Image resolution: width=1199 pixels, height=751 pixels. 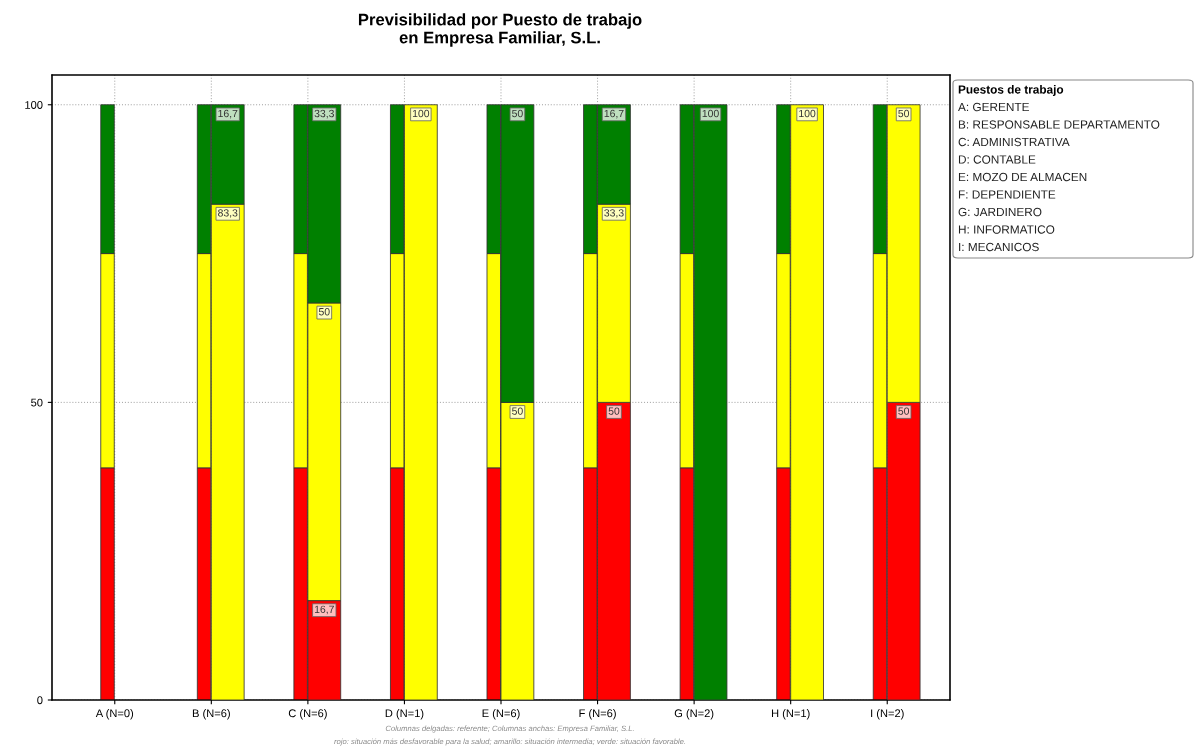 I want to click on x-tick-label: I (N=2), so click(x=887, y=714).